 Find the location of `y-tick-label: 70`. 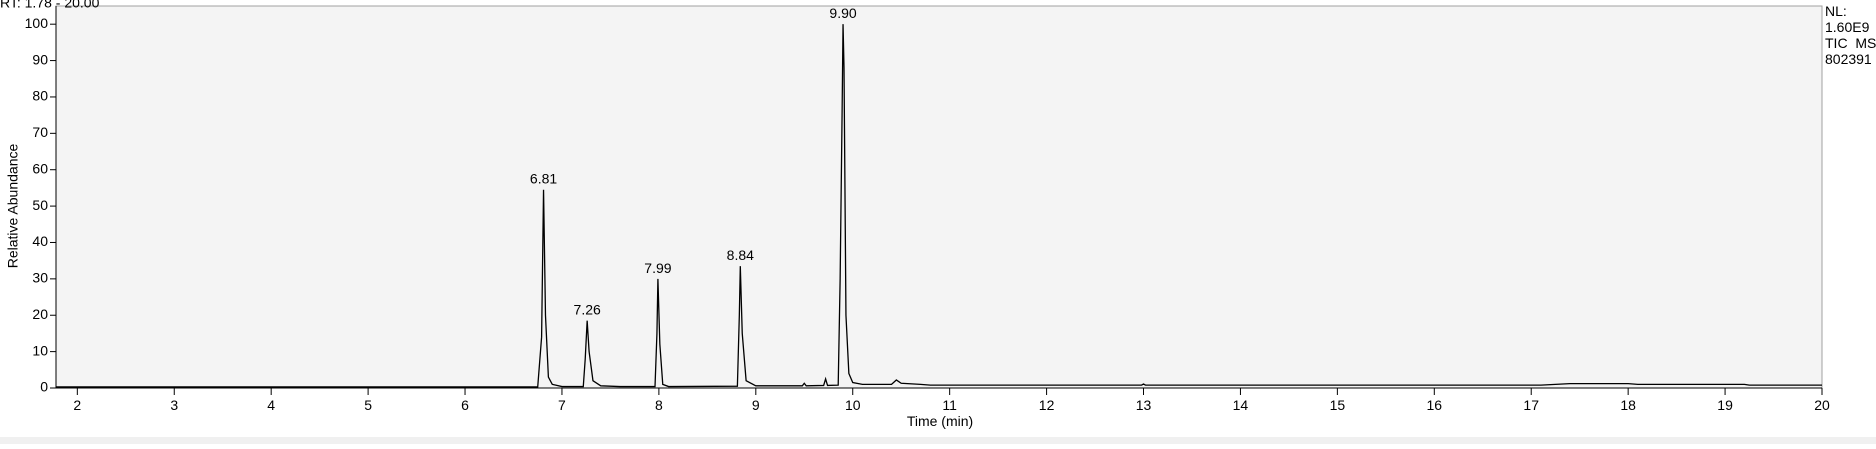

y-tick-label: 70 is located at coordinates (40, 132).